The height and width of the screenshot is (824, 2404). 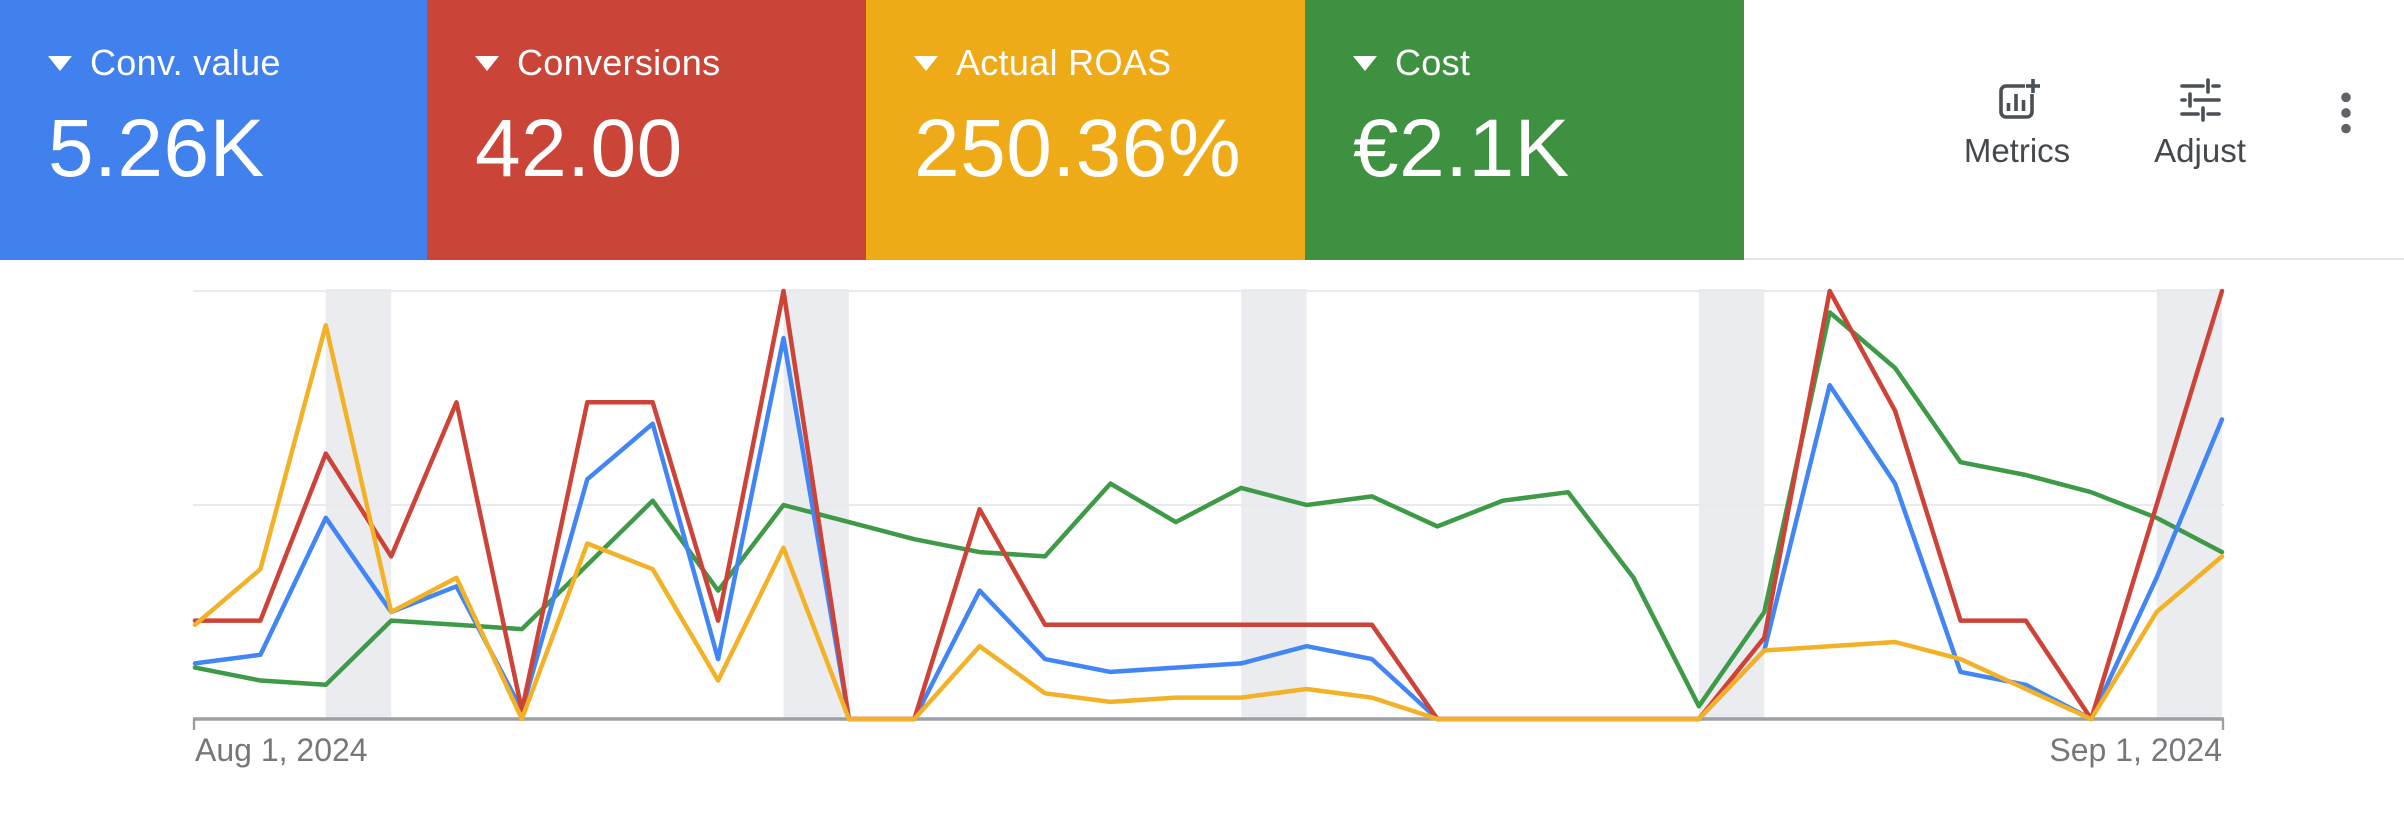 I want to click on adjust-button-label: Adjust, so click(x=2200, y=150).